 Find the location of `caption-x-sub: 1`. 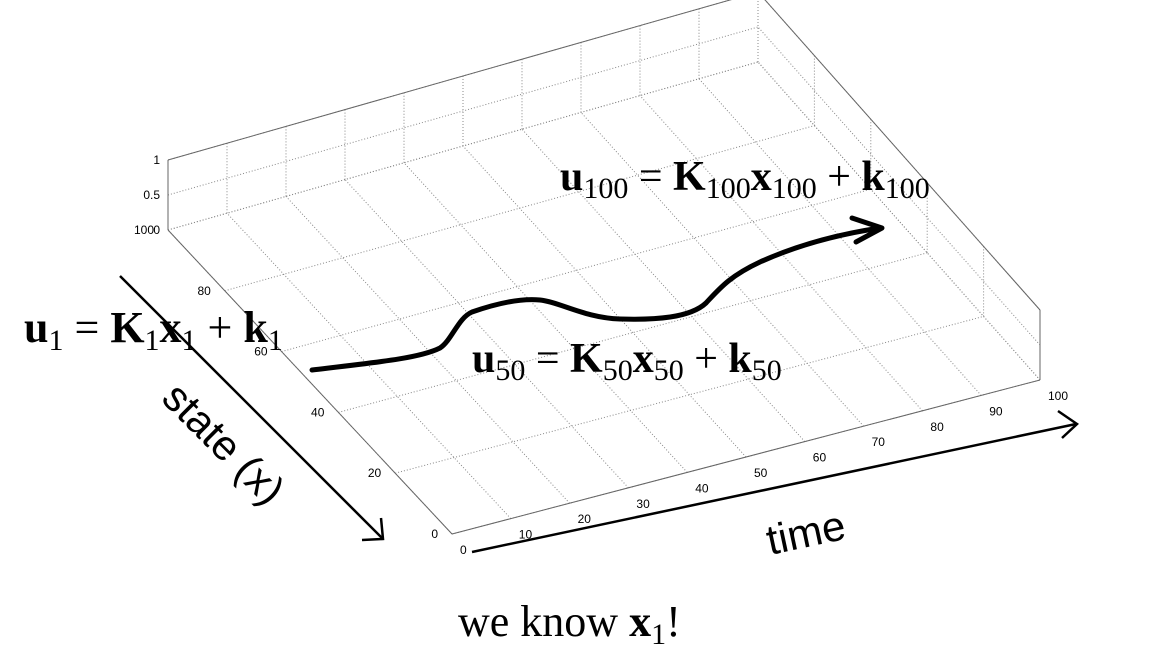

caption-x-sub: 1 is located at coordinates (658, 634).